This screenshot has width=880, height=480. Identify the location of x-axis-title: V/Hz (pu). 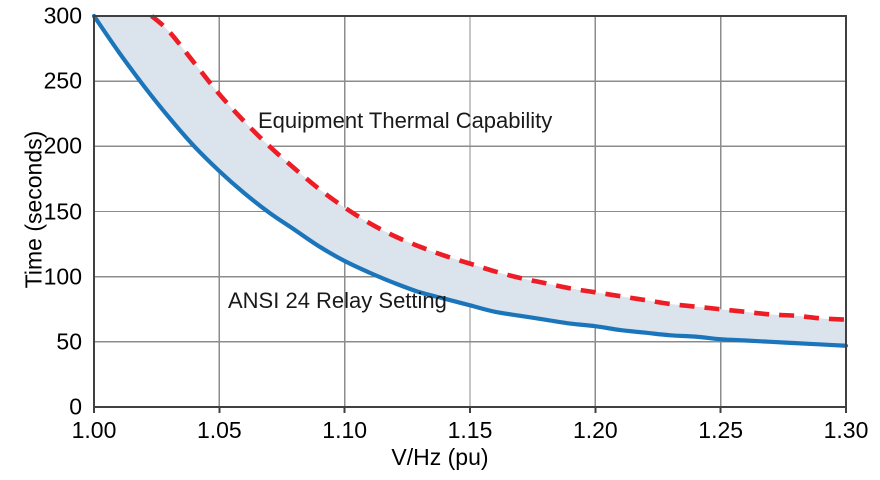
(440, 457).